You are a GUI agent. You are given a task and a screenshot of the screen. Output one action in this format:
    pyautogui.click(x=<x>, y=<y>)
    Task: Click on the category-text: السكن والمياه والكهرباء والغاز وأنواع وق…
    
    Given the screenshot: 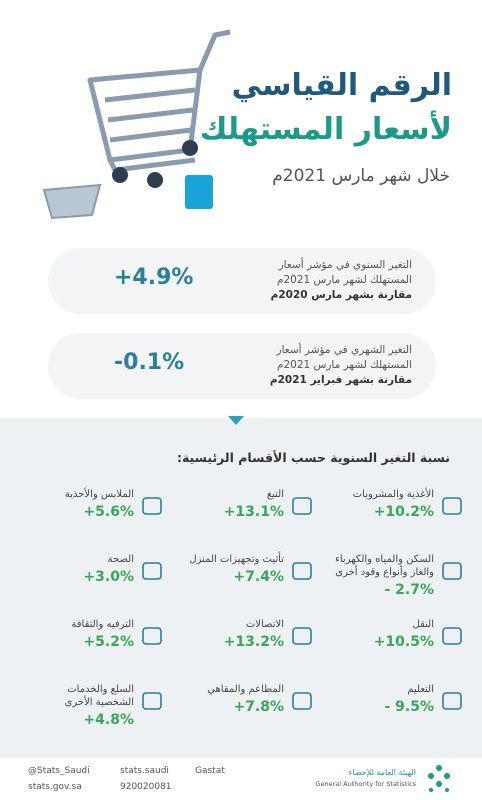 What is the action you would take?
    pyautogui.click(x=380, y=575)
    